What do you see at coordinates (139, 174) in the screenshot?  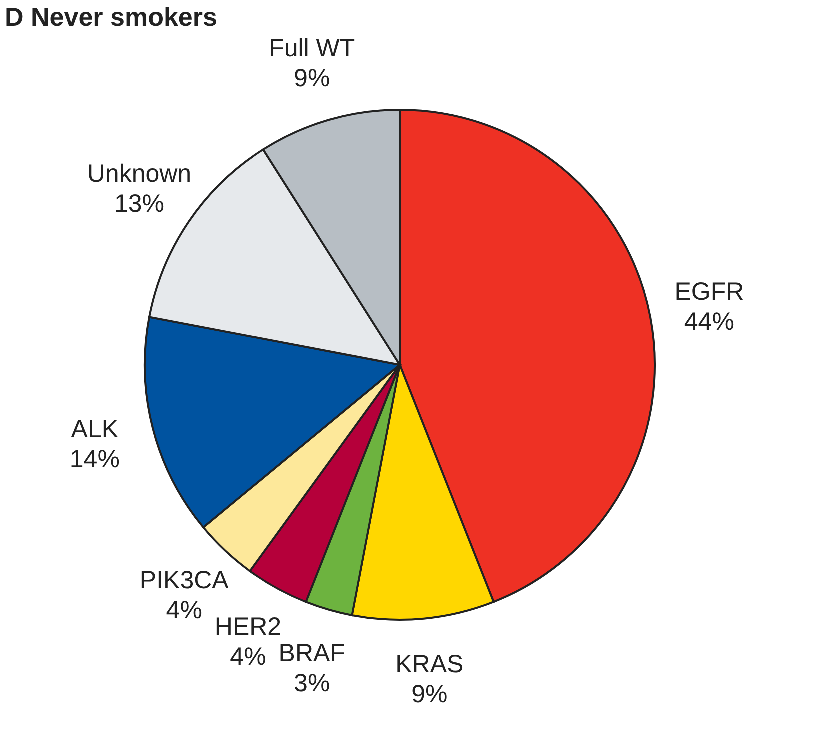 I see `slice-label: Unknown` at bounding box center [139, 174].